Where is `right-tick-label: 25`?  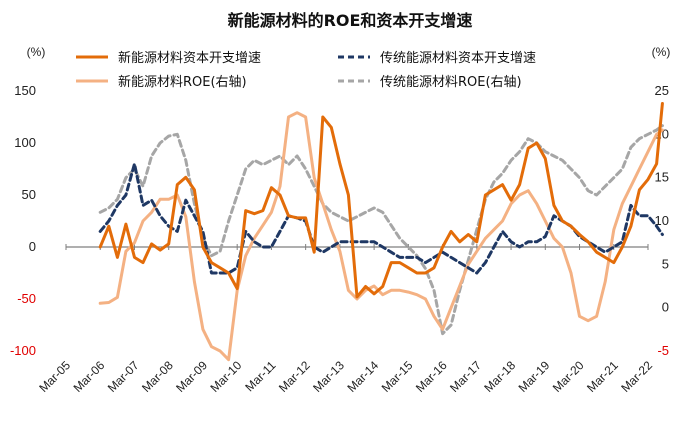 right-tick-label: 25 is located at coordinates (662, 90).